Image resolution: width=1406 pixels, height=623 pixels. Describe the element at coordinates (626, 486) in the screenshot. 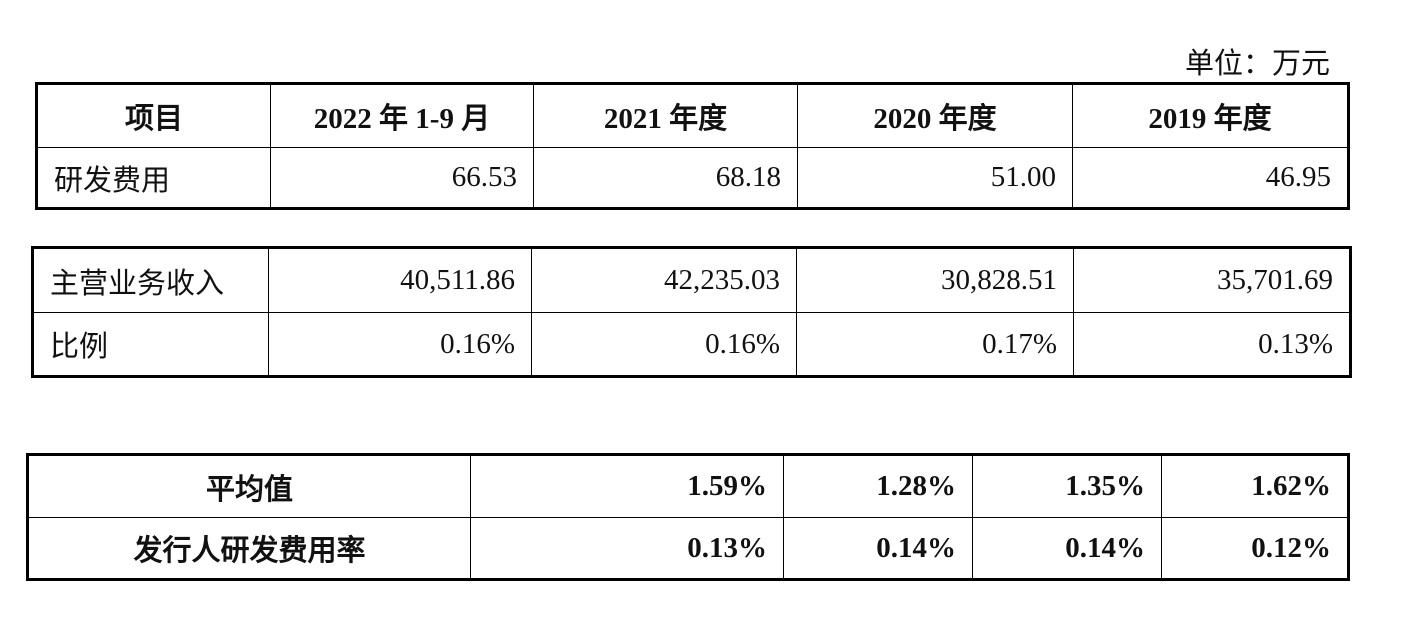

I see `table-cell: 1.59%` at that location.